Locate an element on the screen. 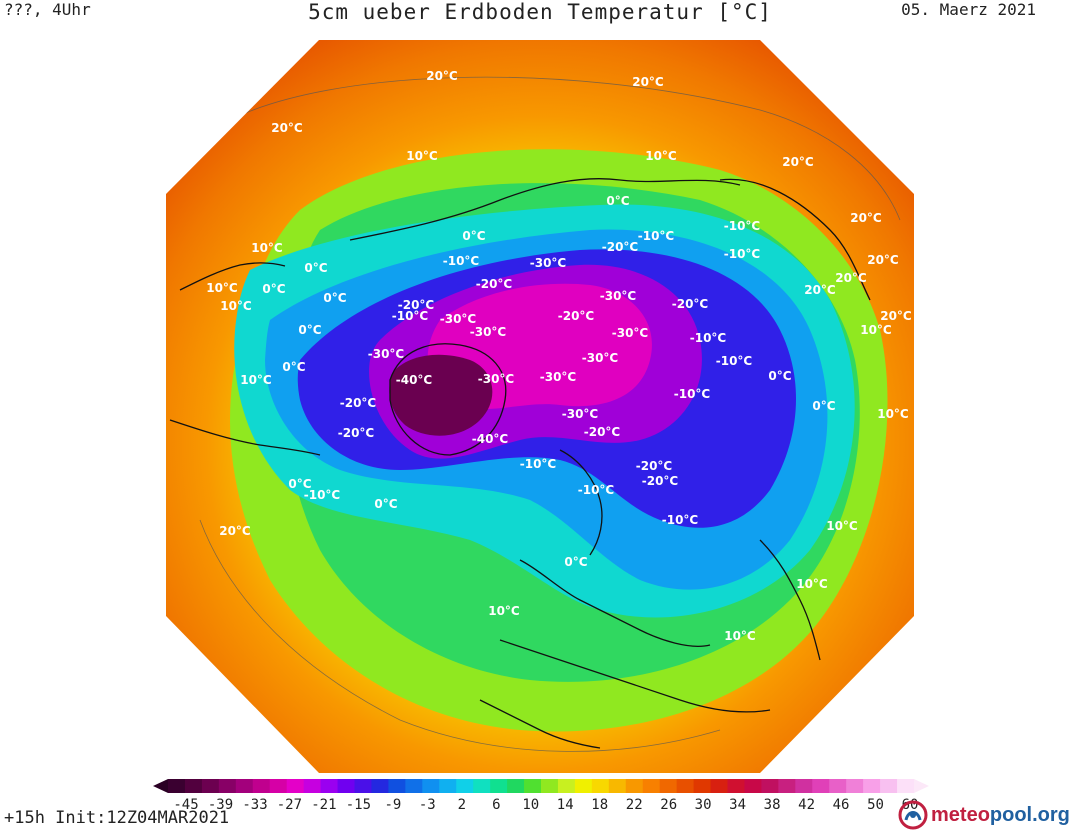 This screenshot has width=1080, height=833. map-title: 5cm ueber Erdboden Temperatur [°C] is located at coordinates (540, 12).